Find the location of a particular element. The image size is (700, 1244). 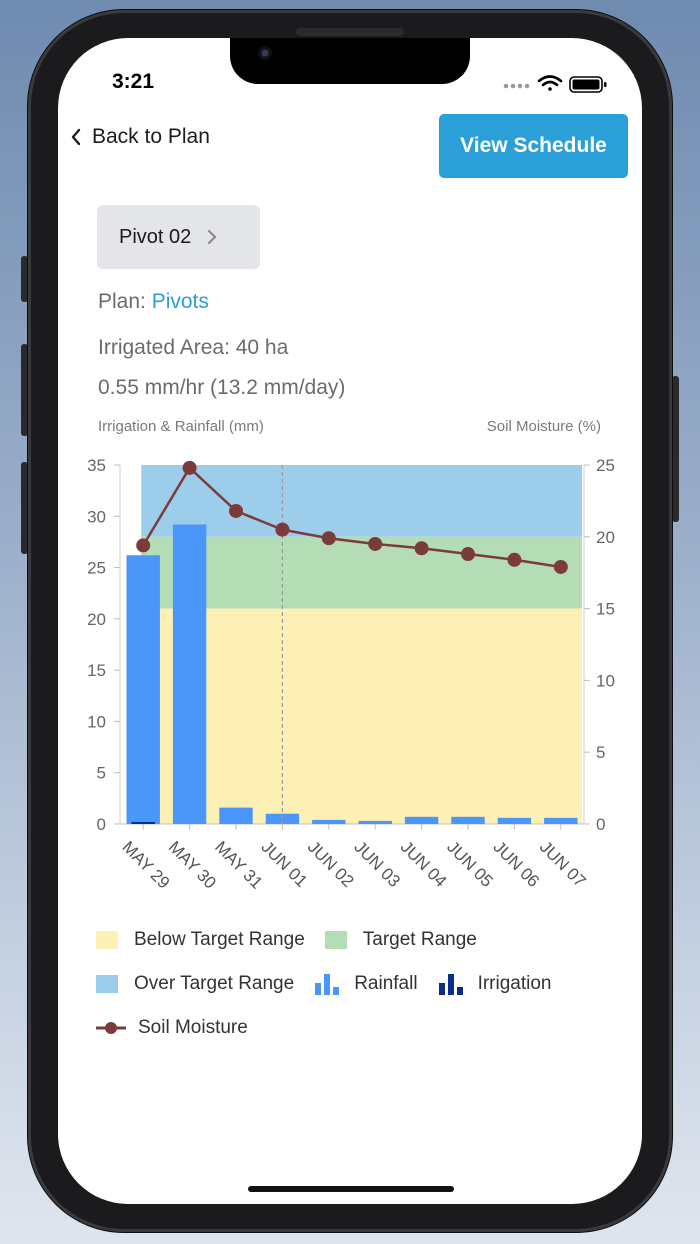

back-label: Back to Plan is located at coordinates (151, 136).